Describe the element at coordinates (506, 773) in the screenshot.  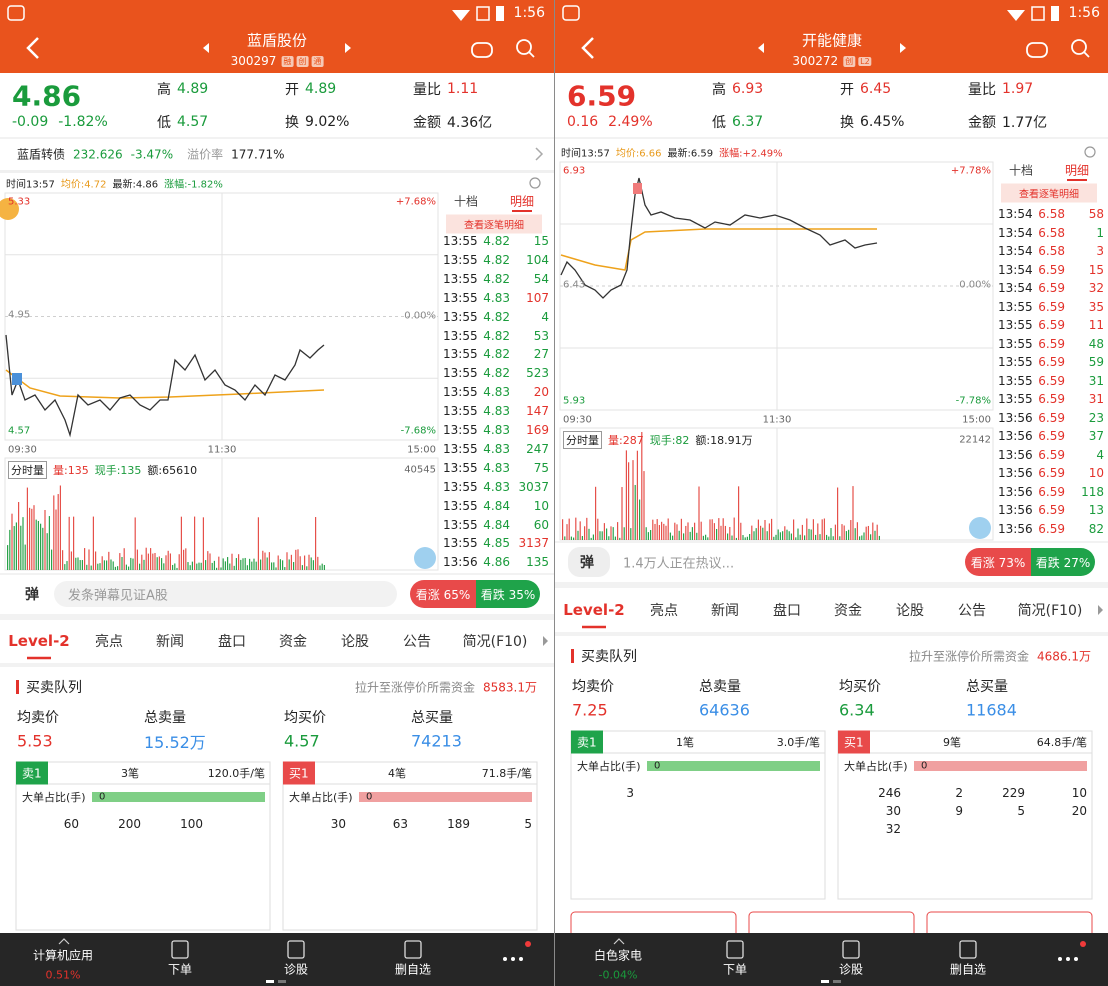
I see `avg-per-order: 71.8手/笔` at that location.